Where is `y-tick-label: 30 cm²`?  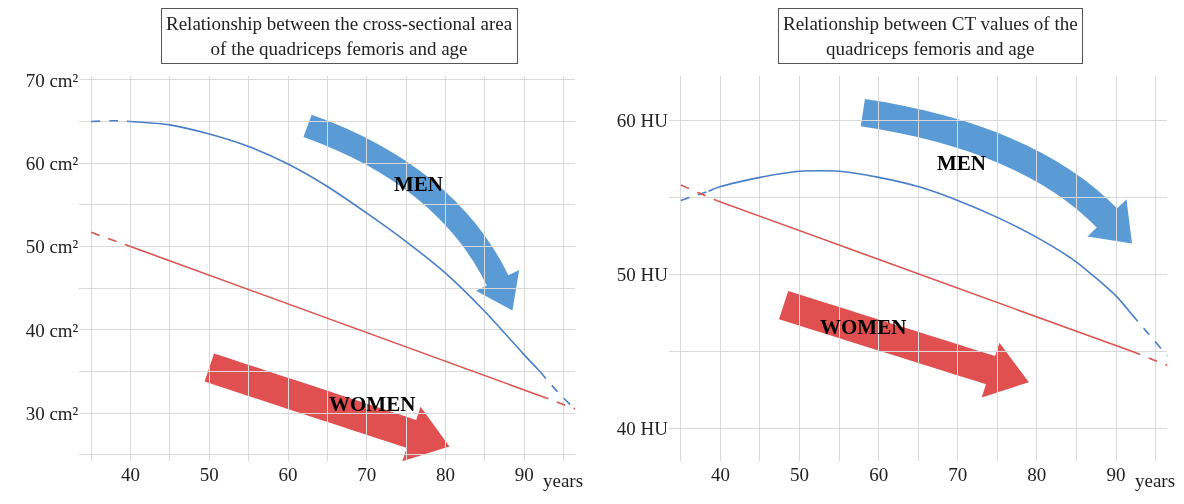 y-tick-label: 30 cm² is located at coordinates (52, 413).